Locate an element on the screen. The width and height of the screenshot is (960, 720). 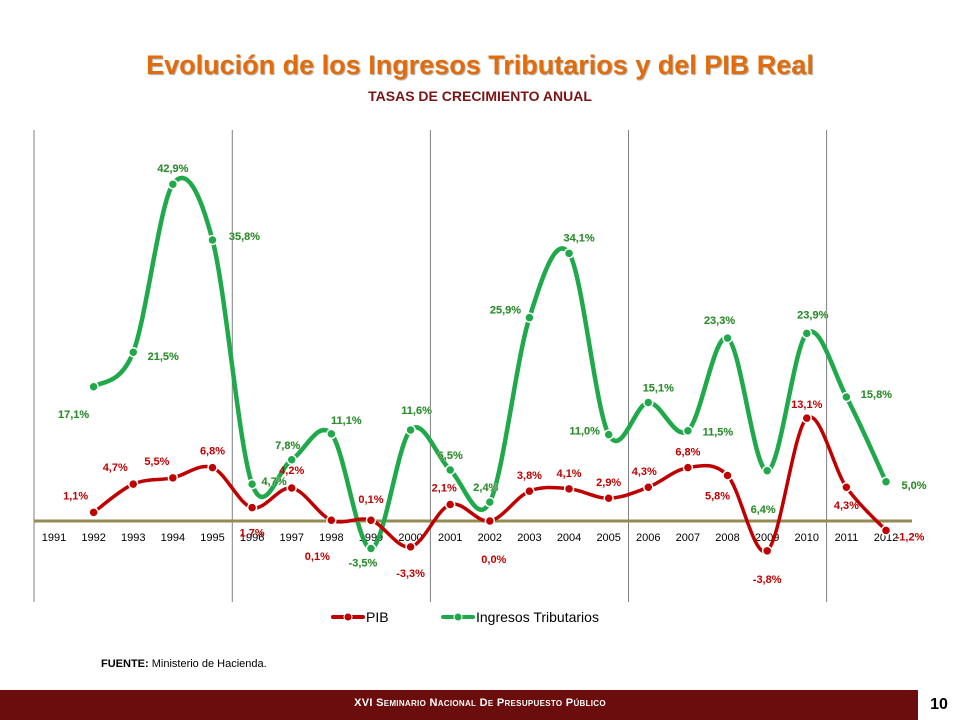
ingresos-data-label: 2,4% is located at coordinates (485, 488).